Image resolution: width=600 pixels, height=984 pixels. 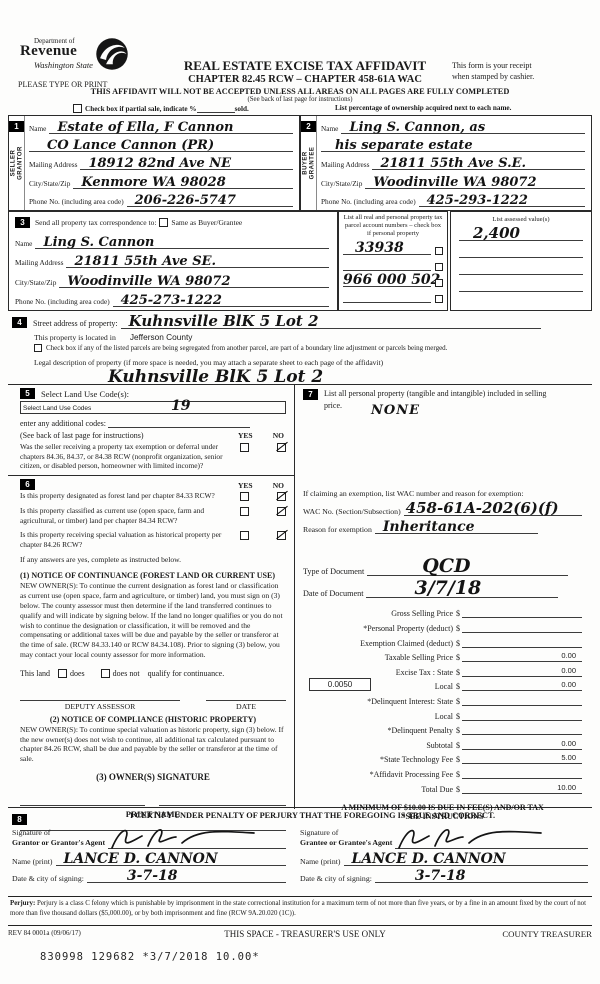 What do you see at coordinates (194, 281) in the screenshot?
I see `corr-city-field: Woodinville WA 98072` at bounding box center [194, 281].